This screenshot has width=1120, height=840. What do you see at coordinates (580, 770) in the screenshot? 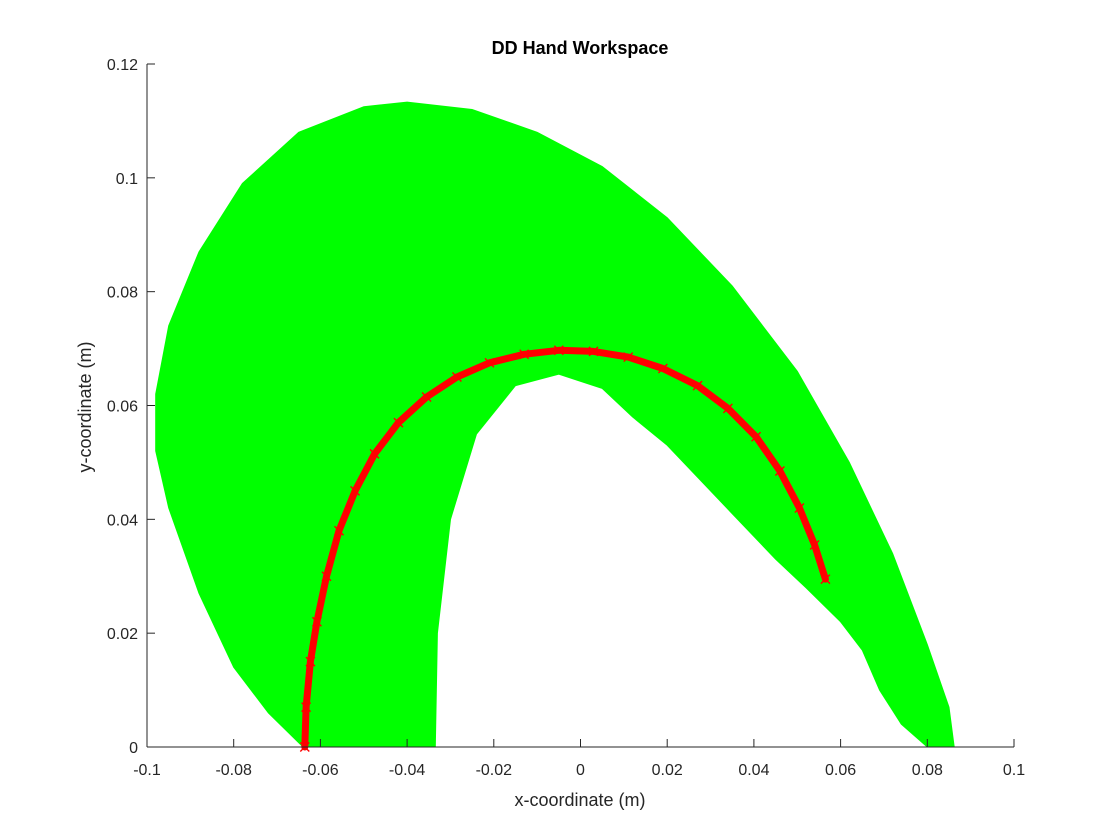
I see `x-tick-label-5: 0` at bounding box center [580, 770].